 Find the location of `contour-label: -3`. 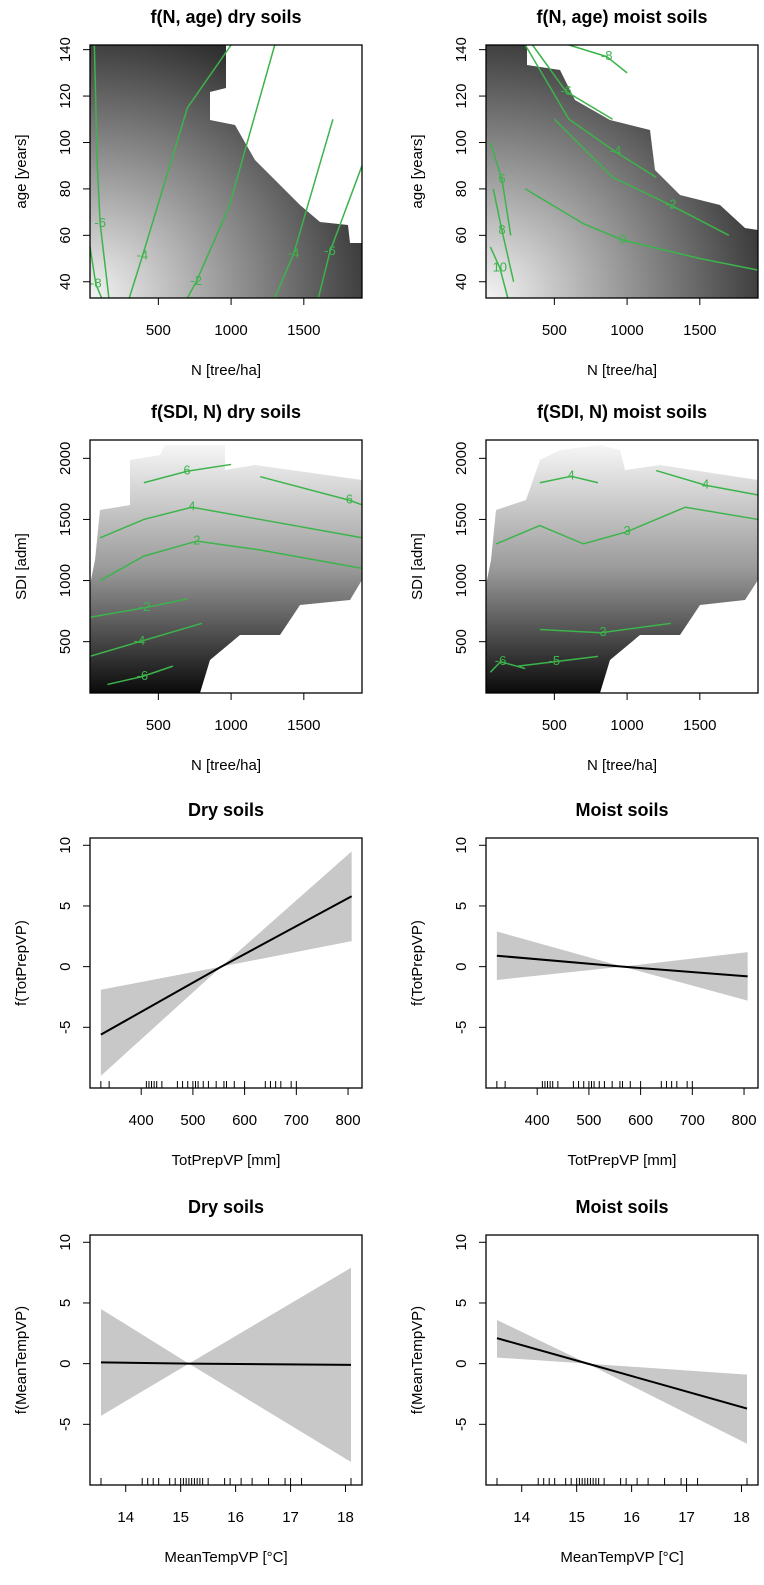

contour-label: -3 is located at coordinates (601, 631).